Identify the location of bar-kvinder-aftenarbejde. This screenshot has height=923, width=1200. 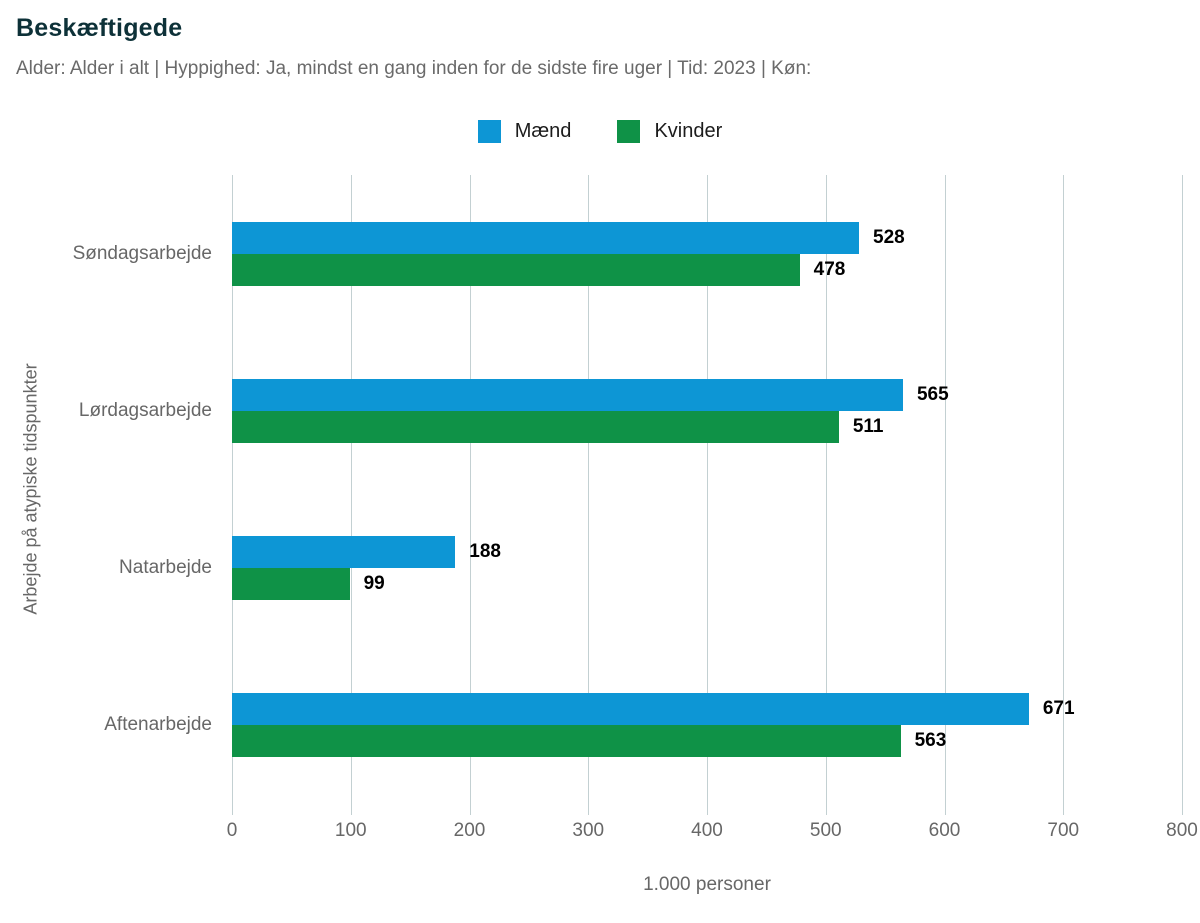
(566, 740).